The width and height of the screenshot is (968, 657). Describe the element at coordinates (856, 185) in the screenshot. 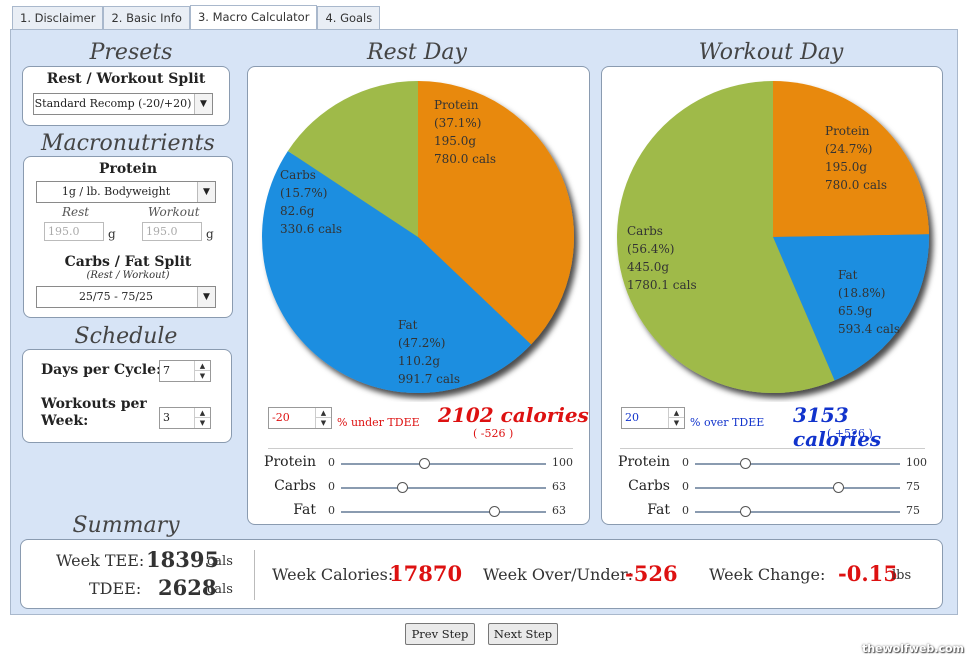

I see `workout-label-protein: 780.0 cals` at that location.